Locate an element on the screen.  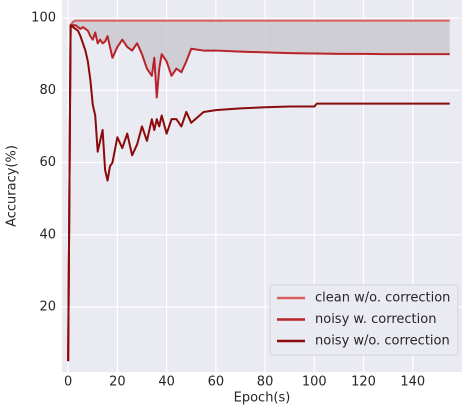
x-tick-label: 40 is located at coordinates (166, 382).